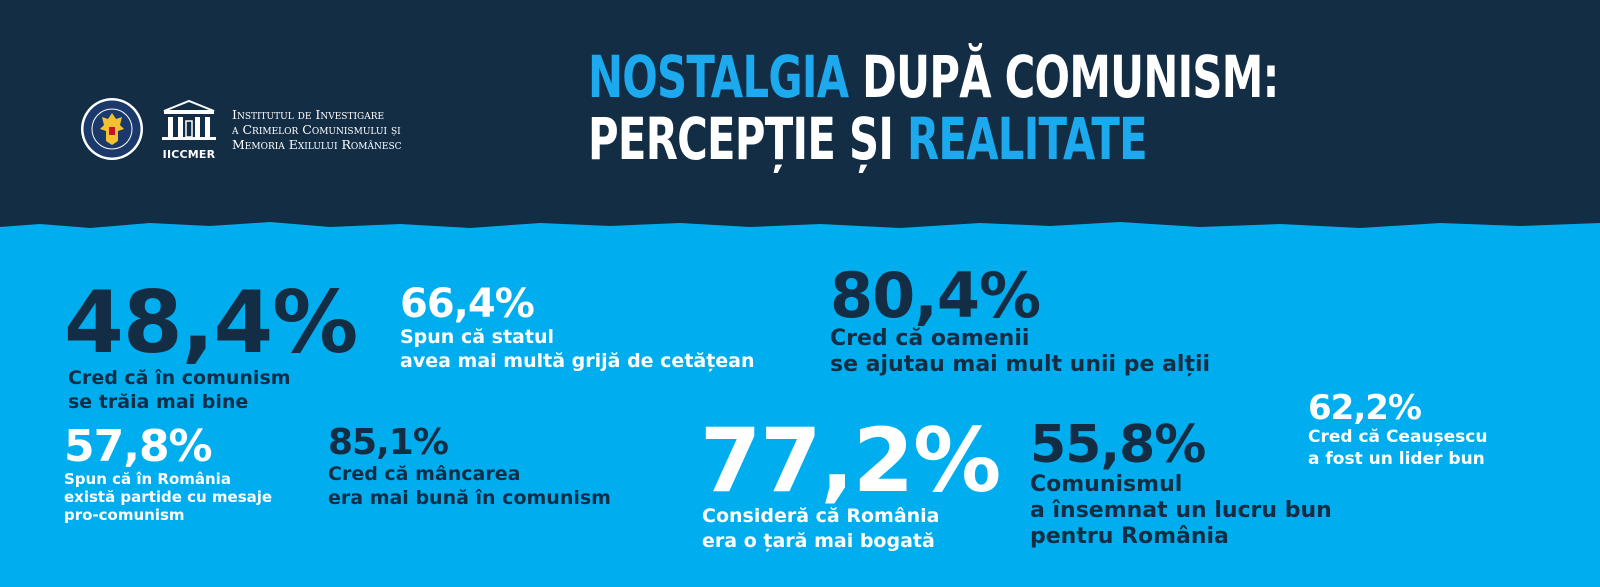  Describe the element at coordinates (112, 129) in the screenshot. I see `government-seal-icon` at that location.